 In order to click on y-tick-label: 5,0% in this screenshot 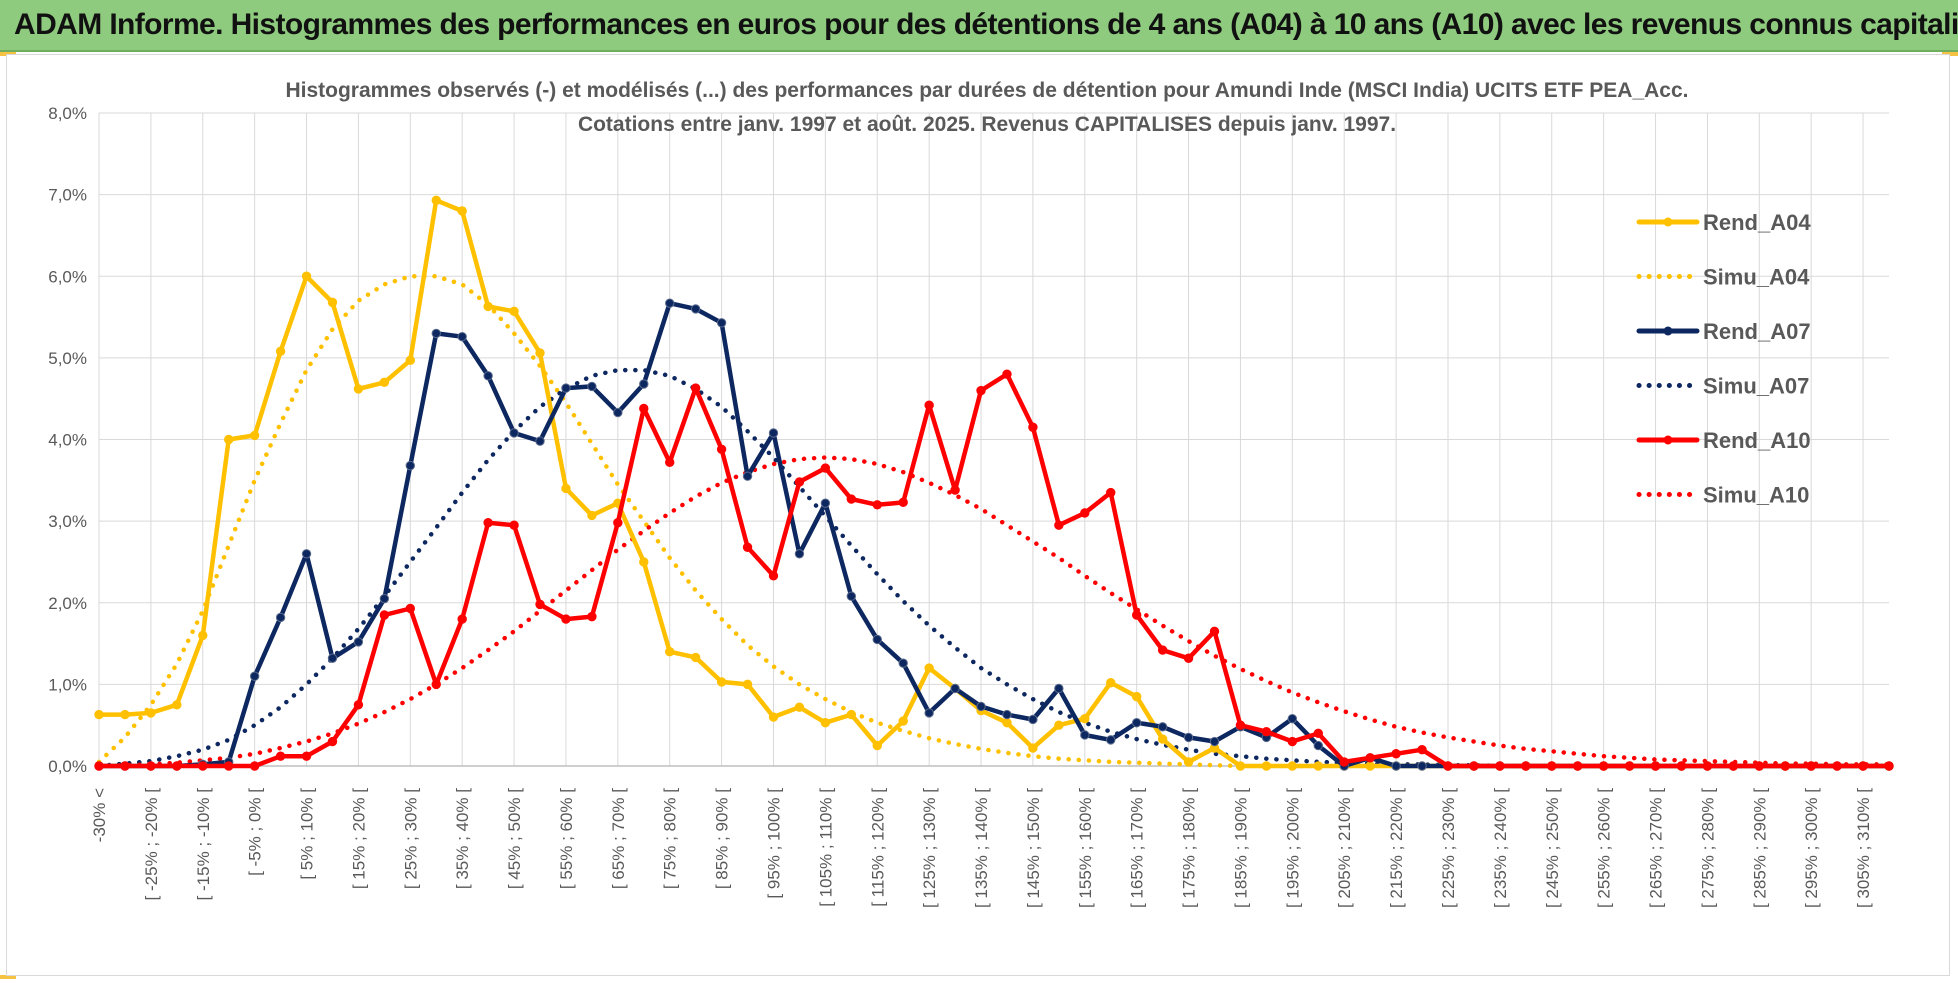, I will do `click(67, 358)`.